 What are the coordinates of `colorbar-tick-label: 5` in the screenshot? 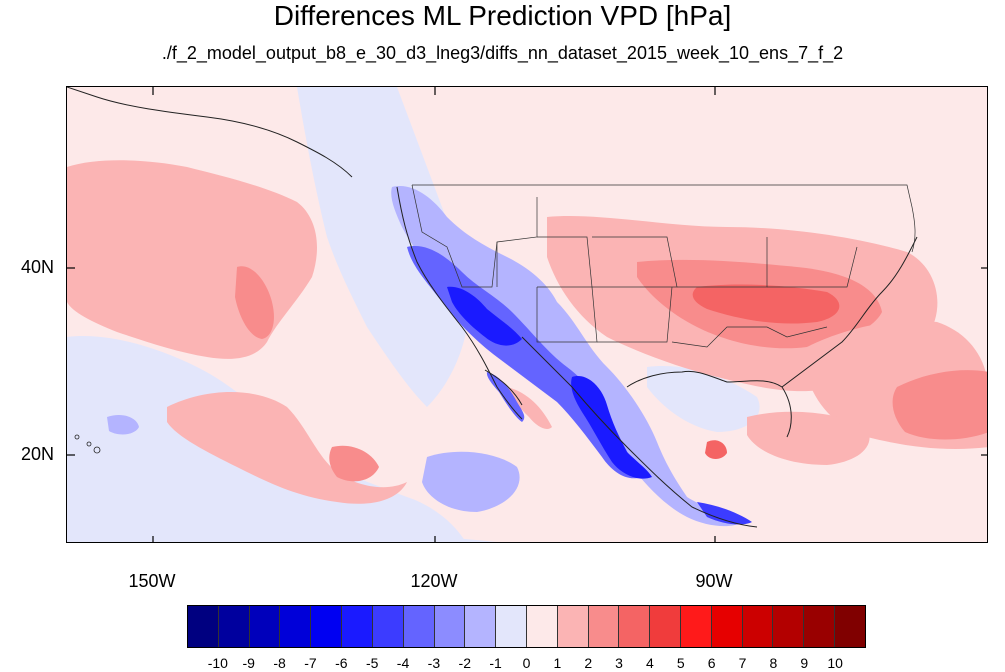 It's located at (680, 663).